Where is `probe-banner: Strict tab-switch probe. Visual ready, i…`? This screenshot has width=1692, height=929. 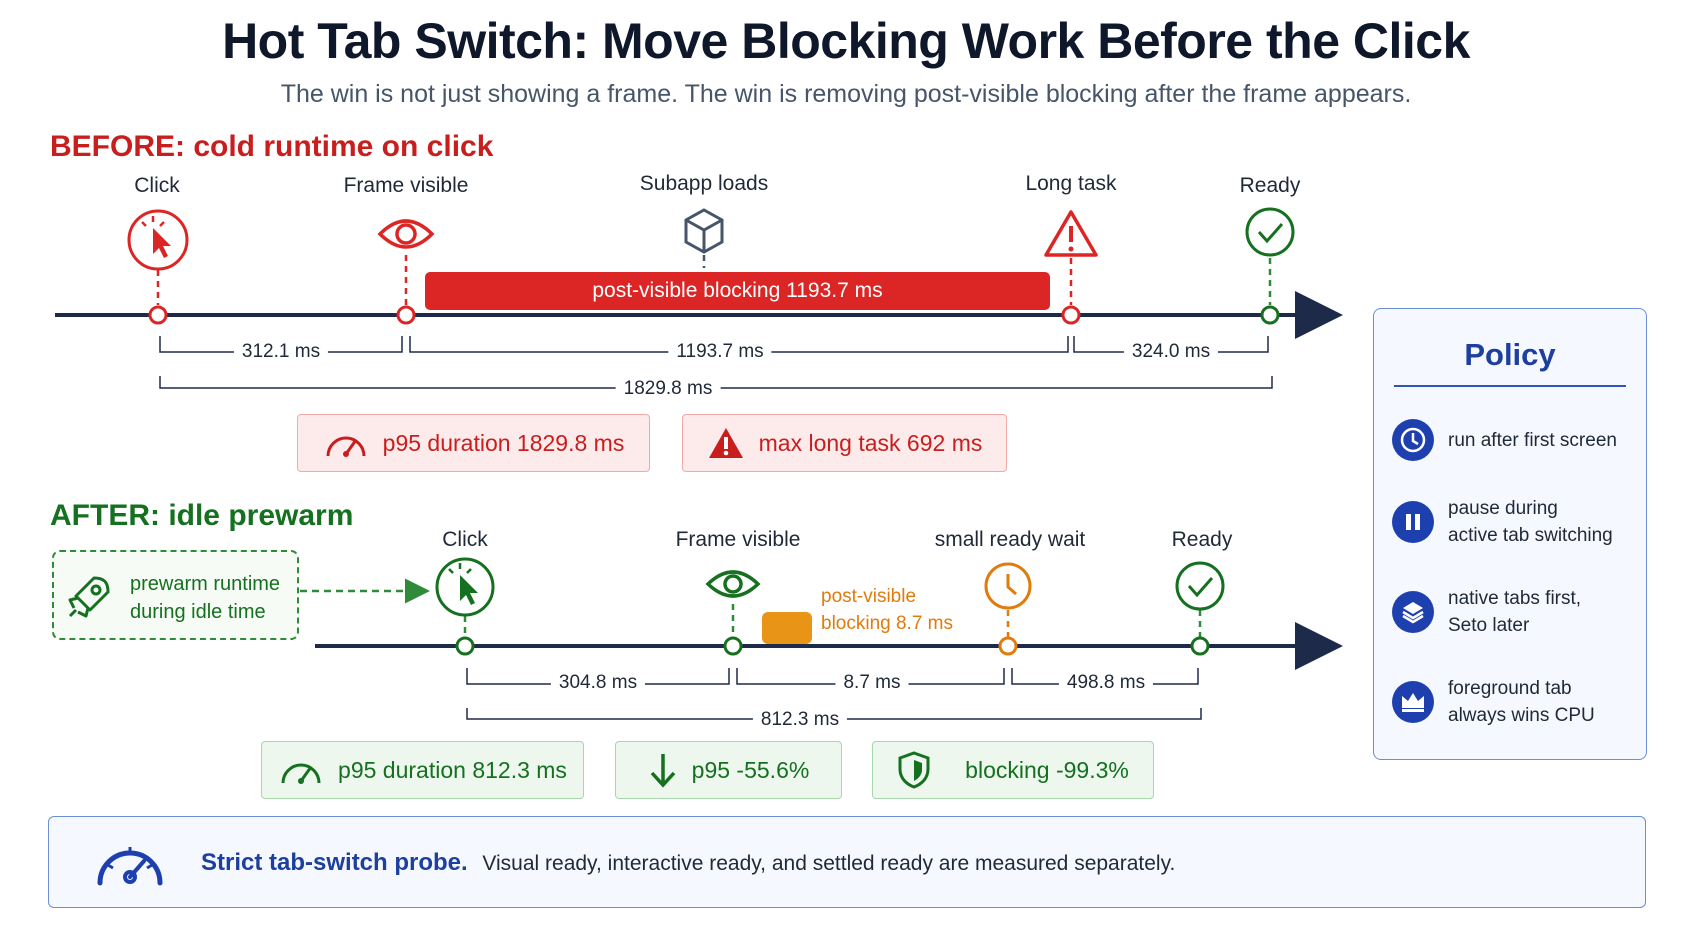
probe-banner: Strict tab-switch probe. Visual ready, i… is located at coordinates (847, 862).